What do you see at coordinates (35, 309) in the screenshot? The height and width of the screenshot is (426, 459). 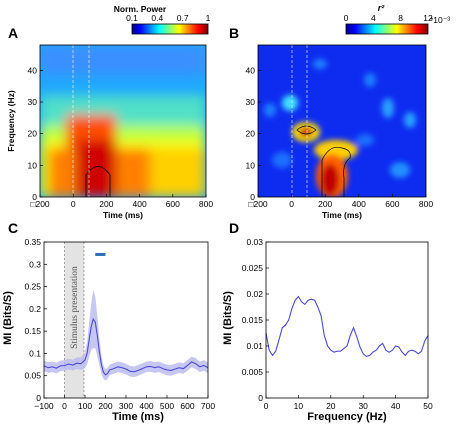 I see `y-tick-label: 0.2` at bounding box center [35, 309].